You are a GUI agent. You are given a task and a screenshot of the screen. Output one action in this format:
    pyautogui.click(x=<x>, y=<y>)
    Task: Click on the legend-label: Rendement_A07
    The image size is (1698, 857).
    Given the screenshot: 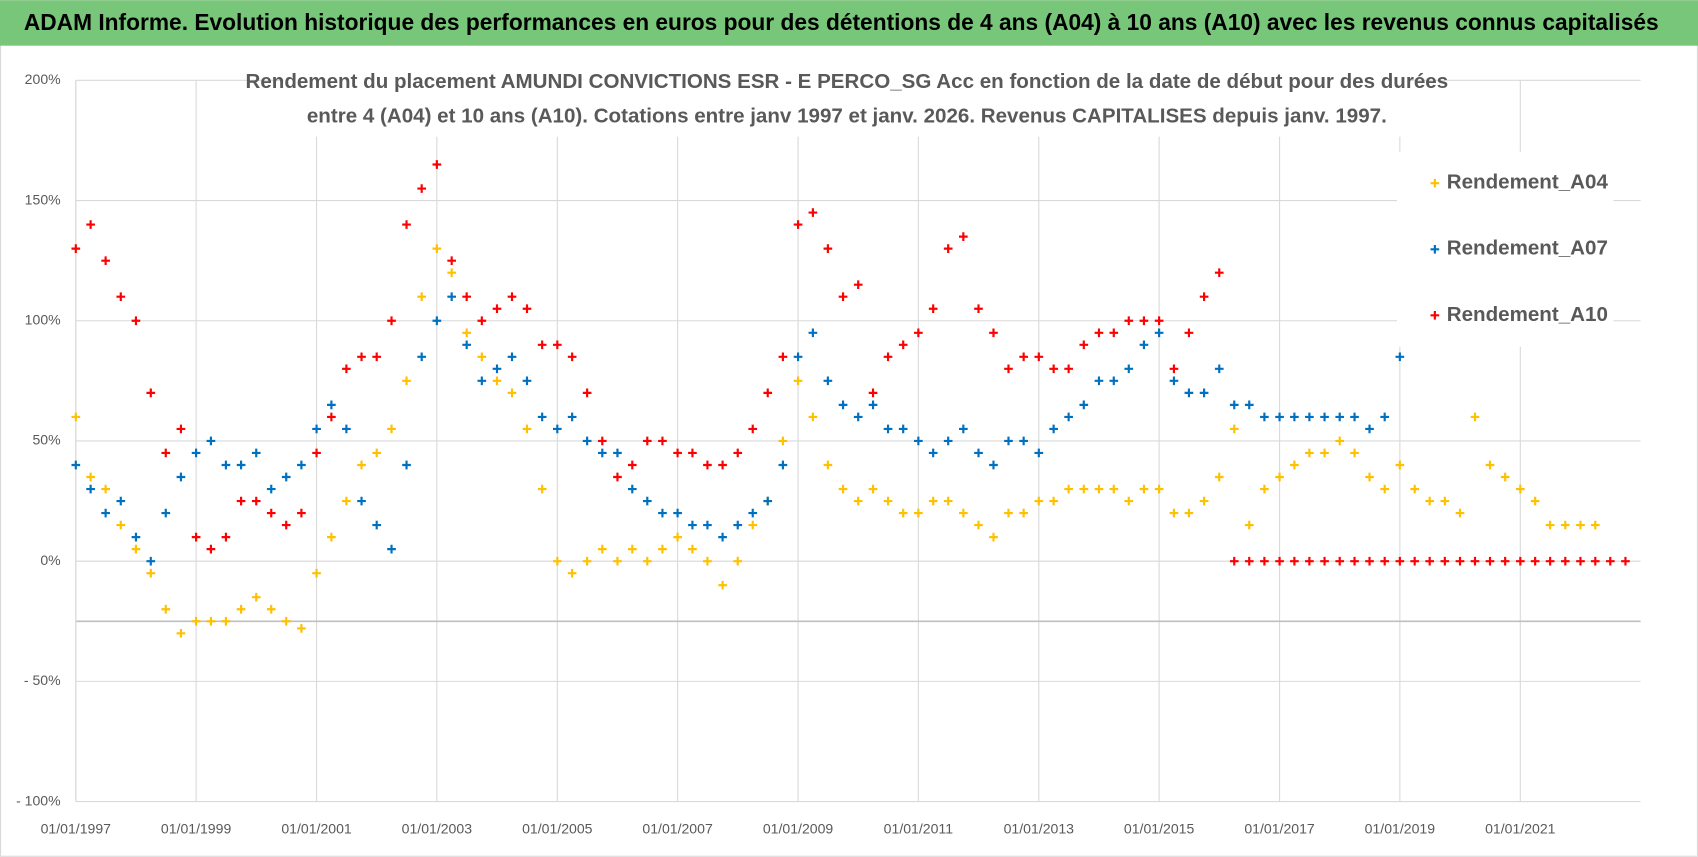 What is the action you would take?
    pyautogui.click(x=1527, y=248)
    